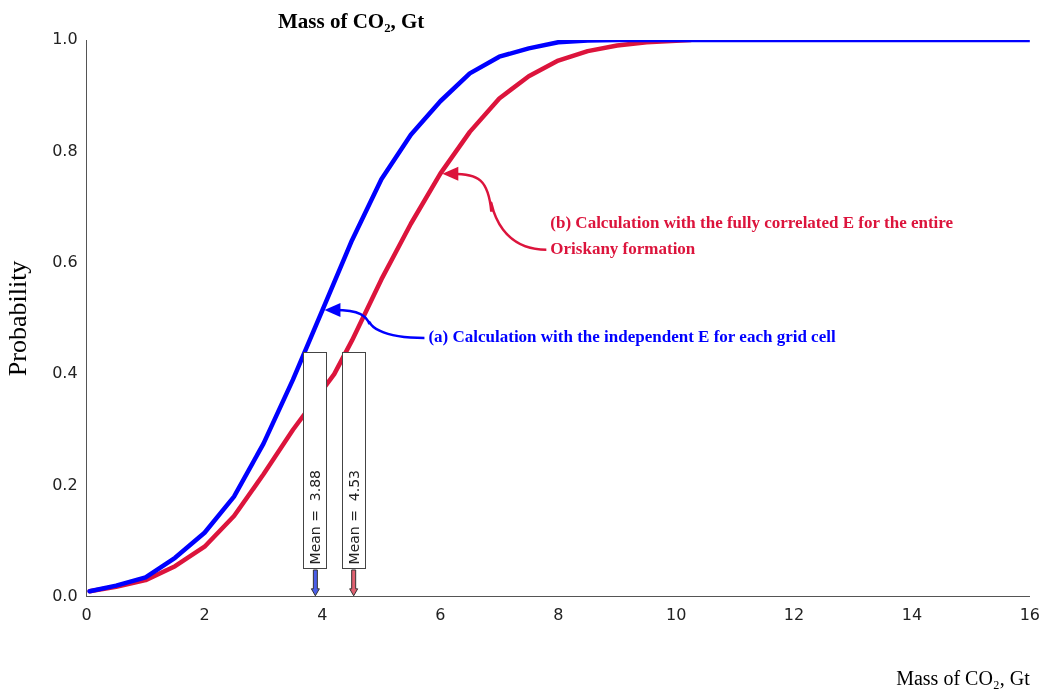  What do you see at coordinates (65, 150) in the screenshot?
I see `y-tick-label: 0.8` at bounding box center [65, 150].